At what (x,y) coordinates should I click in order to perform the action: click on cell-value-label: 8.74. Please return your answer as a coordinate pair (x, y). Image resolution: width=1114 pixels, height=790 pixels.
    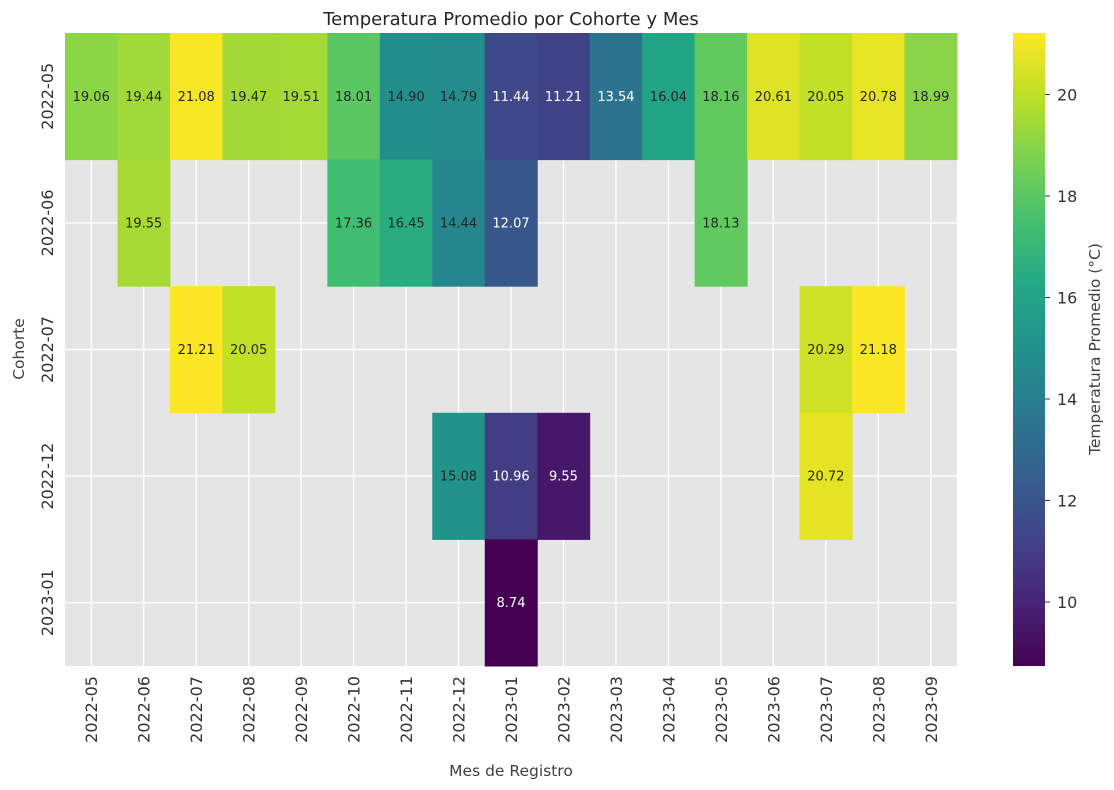
    Looking at the image, I should click on (511, 603).